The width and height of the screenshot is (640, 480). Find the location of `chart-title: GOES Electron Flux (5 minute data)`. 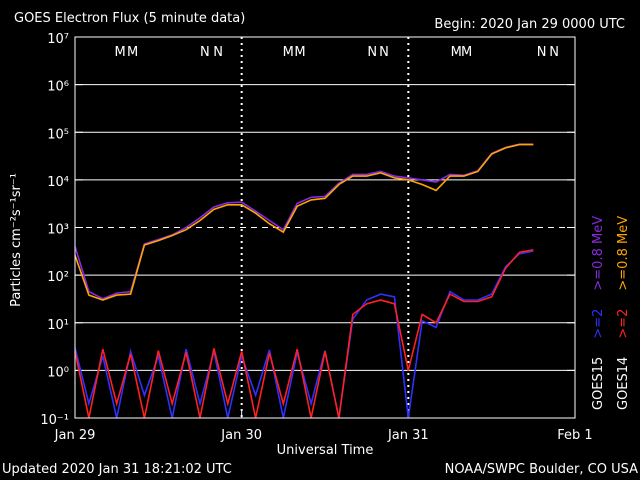

chart-title: GOES Electron Flux (5 minute data) is located at coordinates (129, 18).